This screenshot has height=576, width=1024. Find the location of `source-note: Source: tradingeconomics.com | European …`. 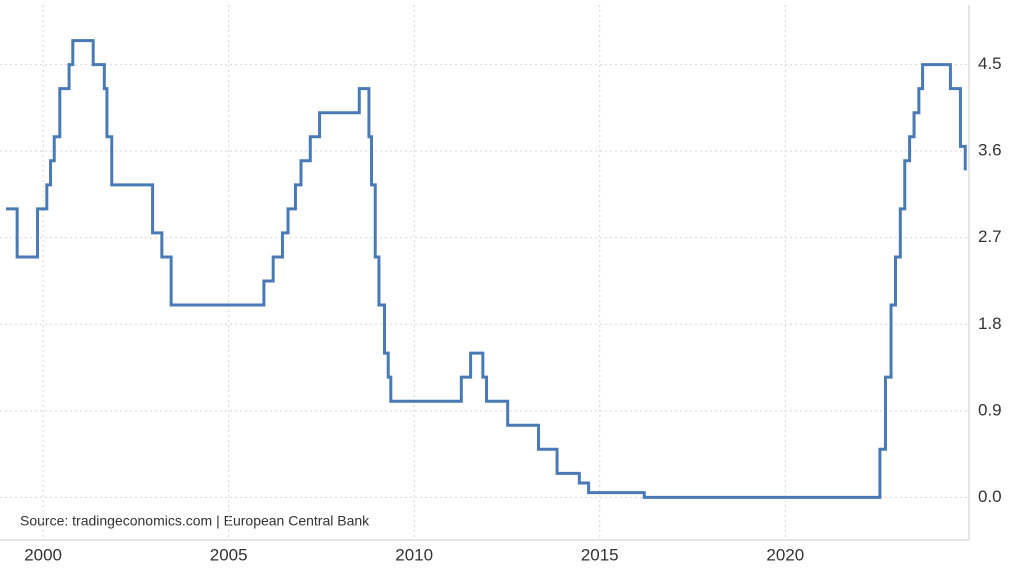

source-note: Source: tradingeconomics.com | European … is located at coordinates (195, 521).